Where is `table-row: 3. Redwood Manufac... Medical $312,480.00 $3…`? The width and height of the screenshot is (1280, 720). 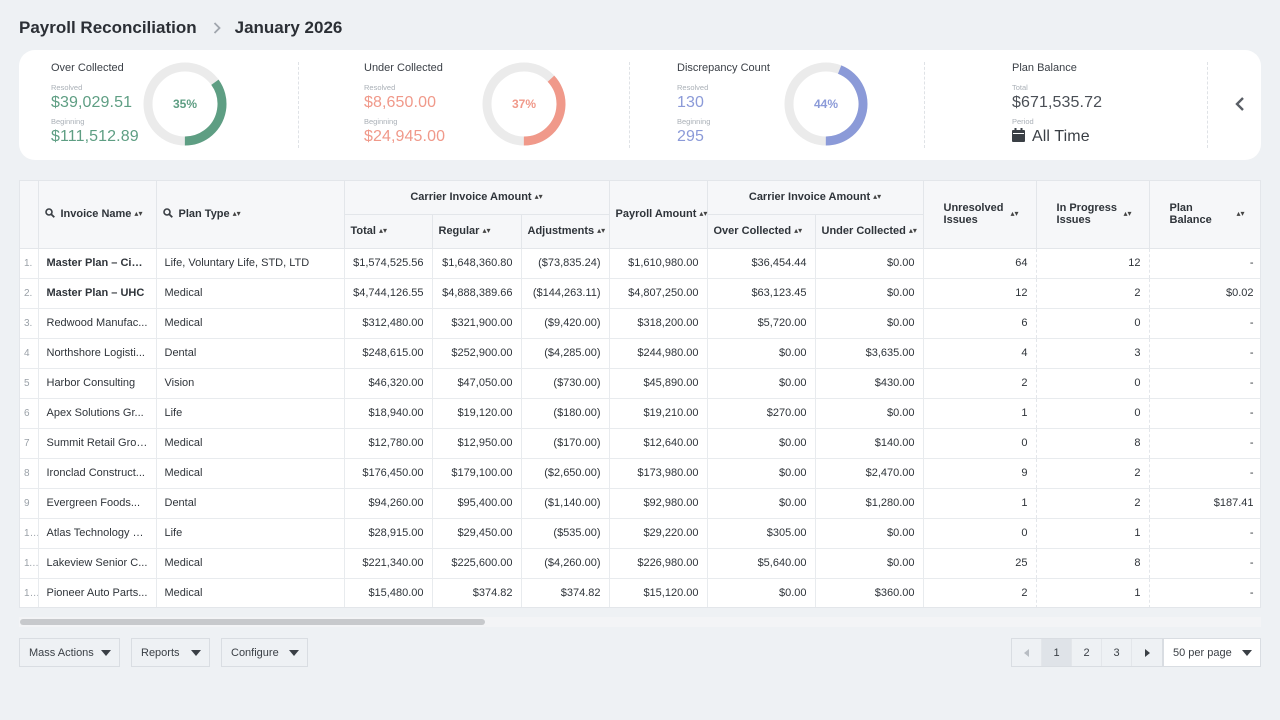
table-row: 3. Redwood Manufac... Medical $312,480.00 $3… is located at coordinates (640, 323).